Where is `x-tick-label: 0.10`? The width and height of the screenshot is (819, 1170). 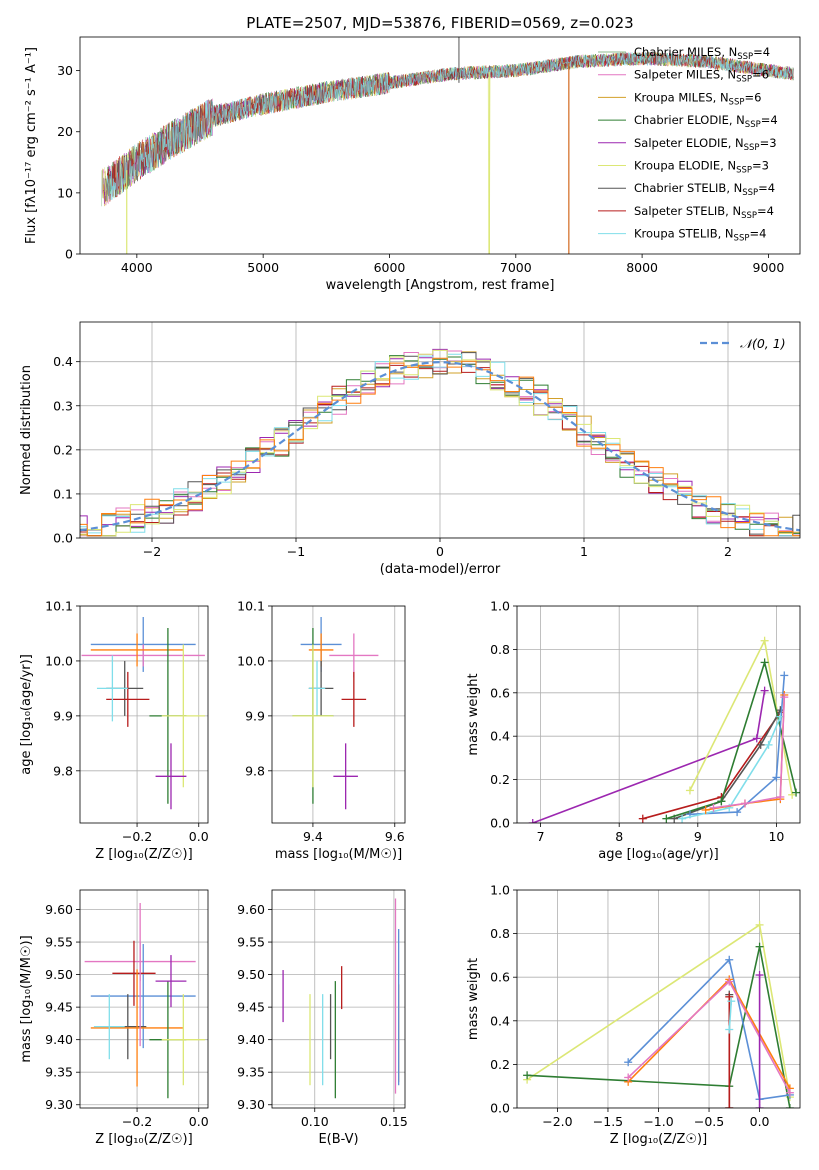
x-tick-label: 0.10 is located at coordinates (315, 1121).